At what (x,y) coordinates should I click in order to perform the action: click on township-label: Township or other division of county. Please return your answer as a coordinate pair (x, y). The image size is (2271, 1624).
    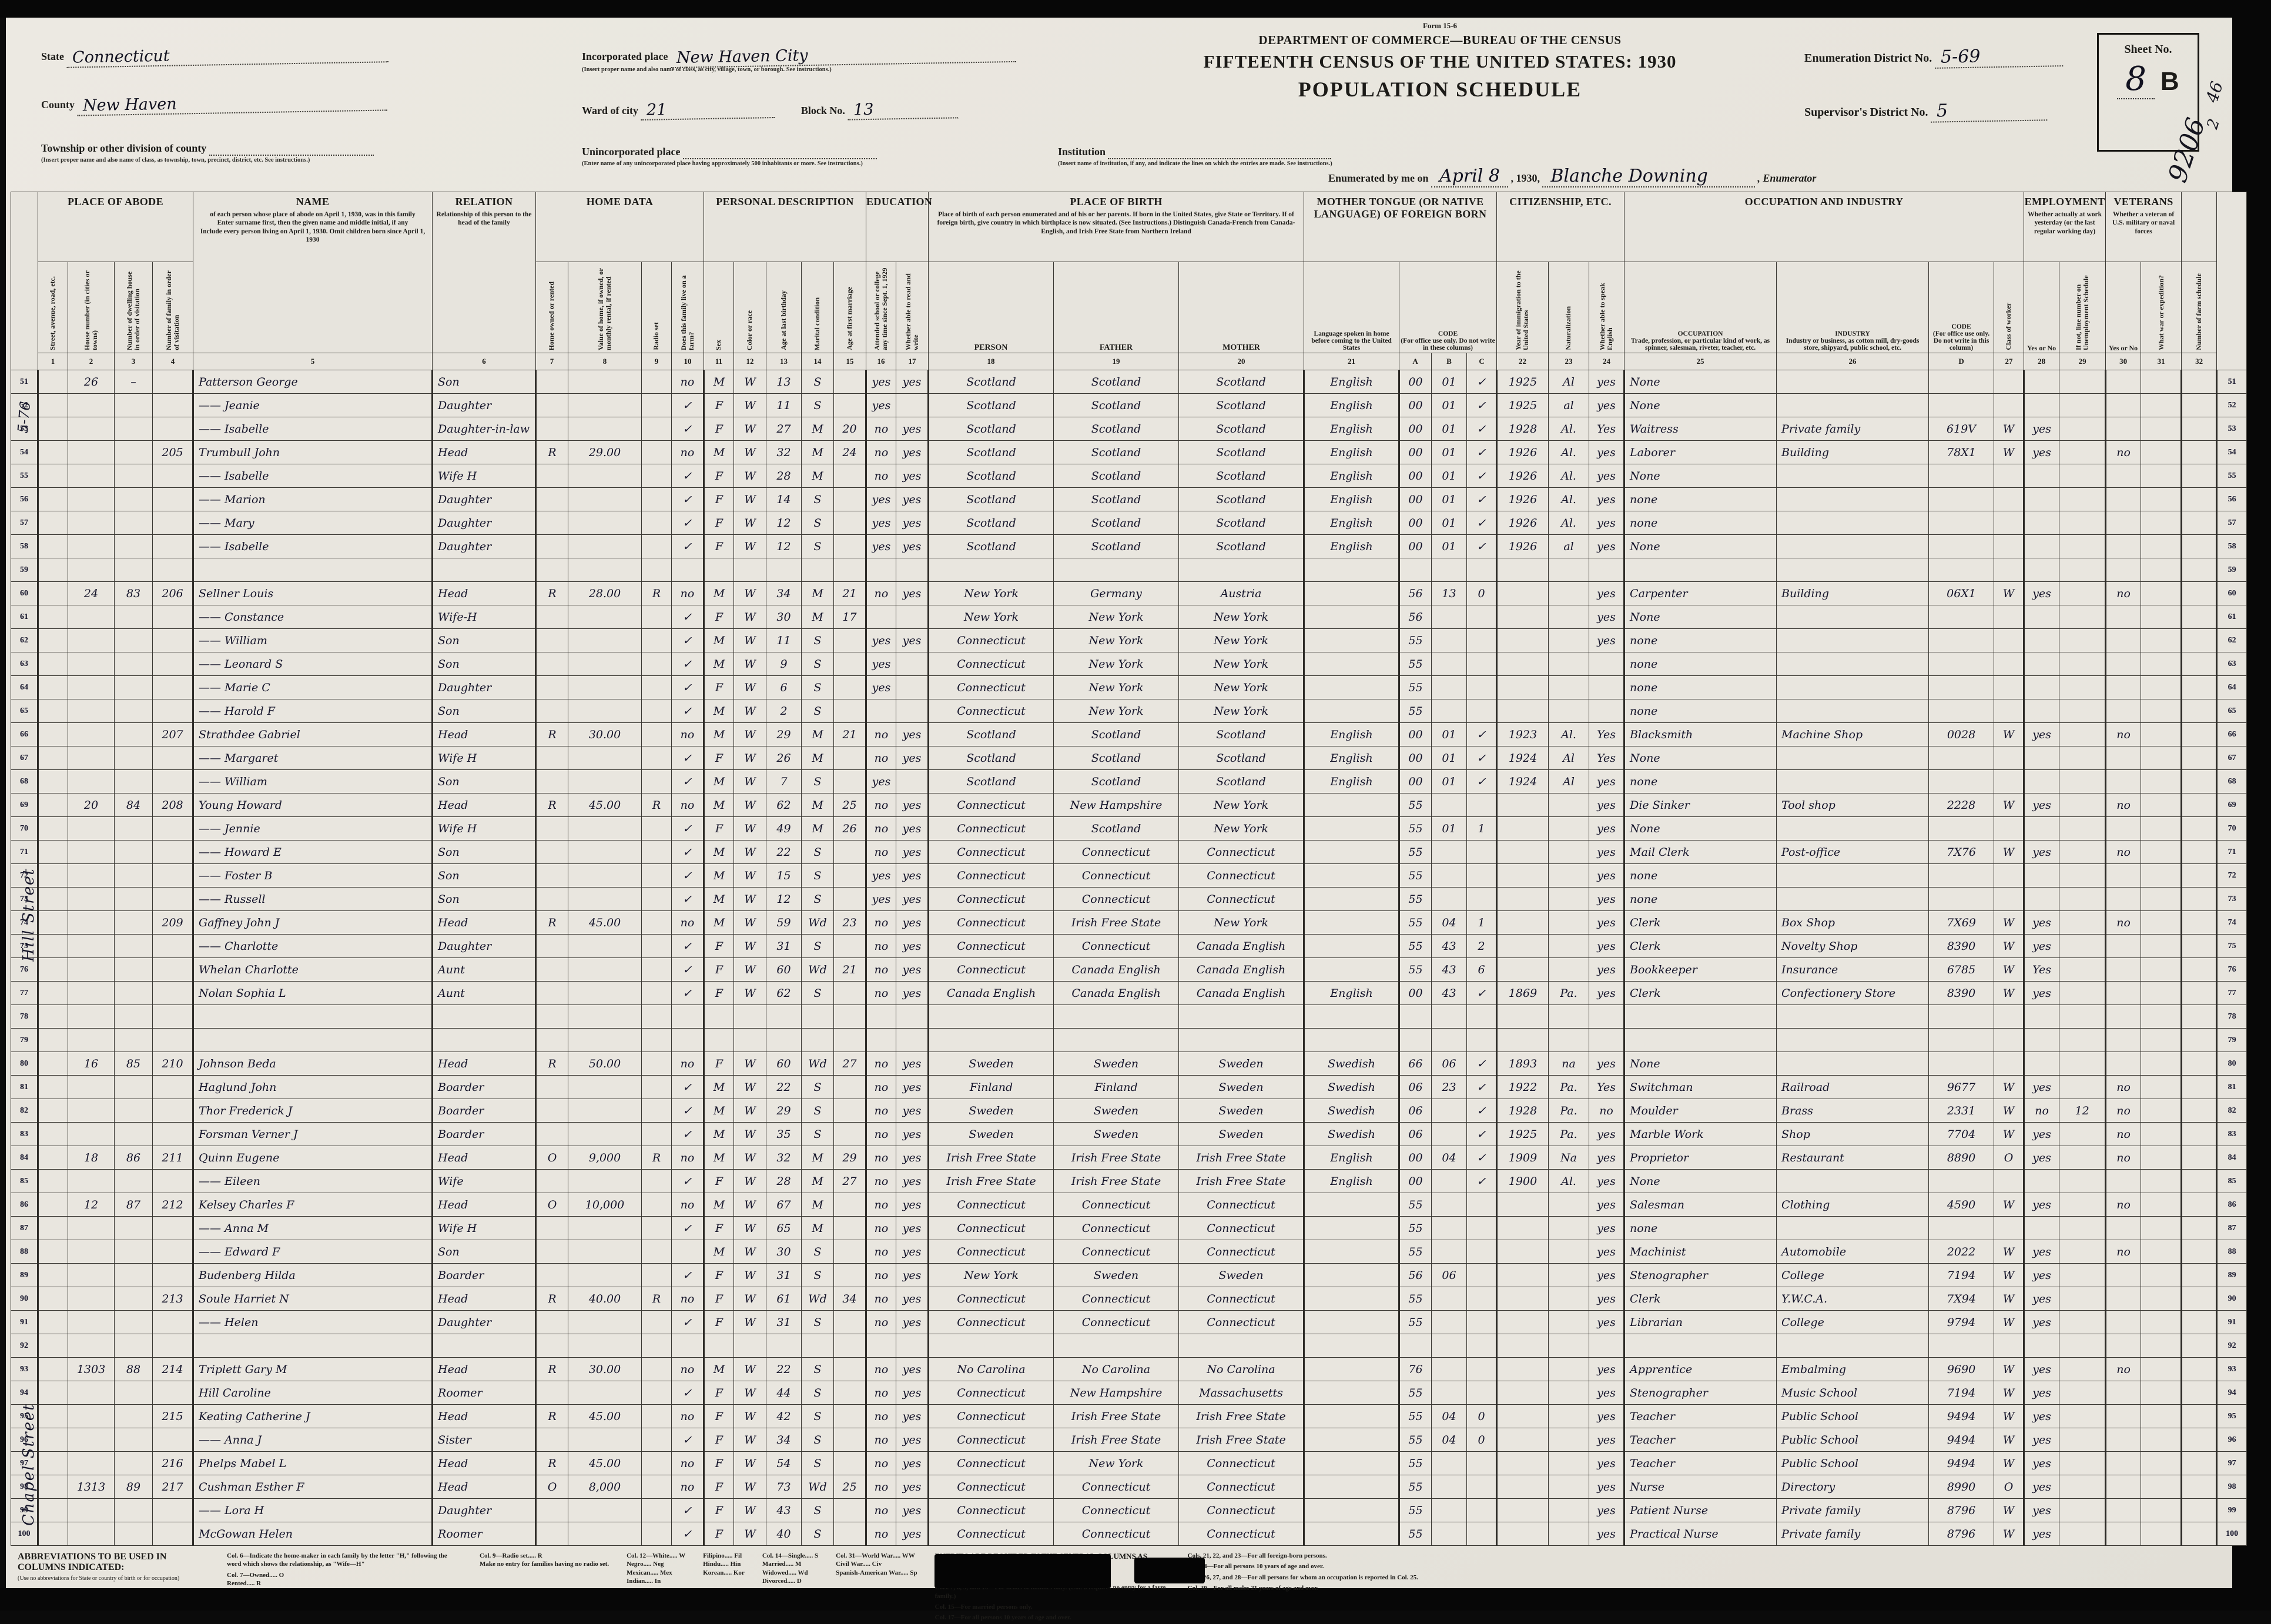
    Looking at the image, I should click on (124, 148).